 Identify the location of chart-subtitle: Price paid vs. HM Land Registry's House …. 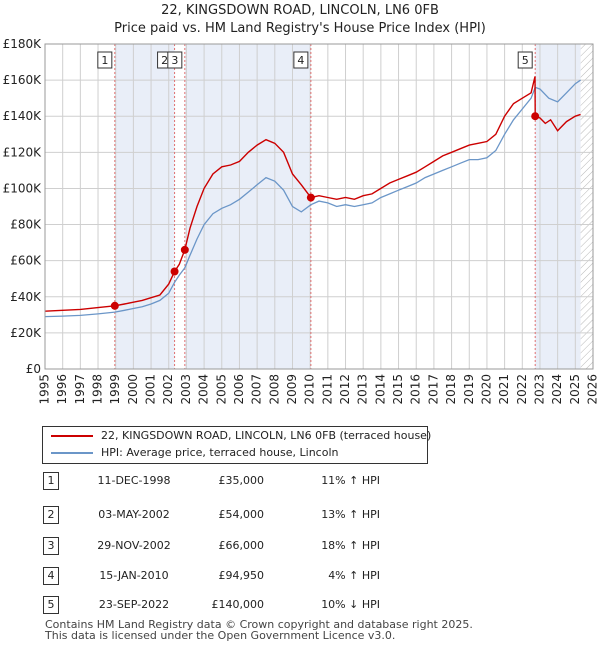
(300, 28).